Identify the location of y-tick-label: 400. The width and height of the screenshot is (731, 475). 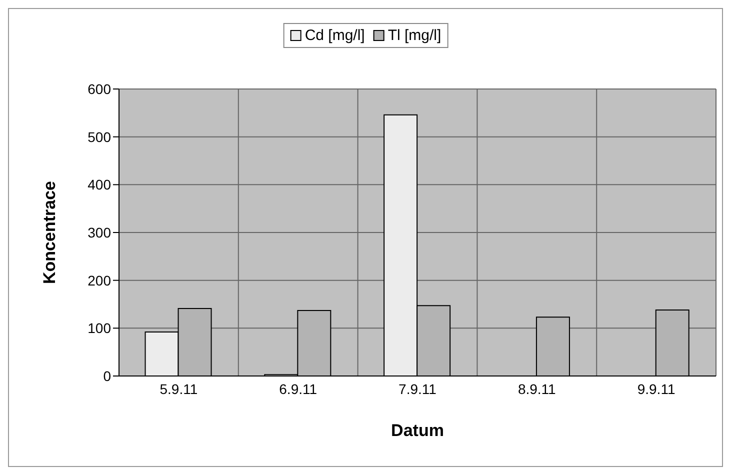
(100, 184).